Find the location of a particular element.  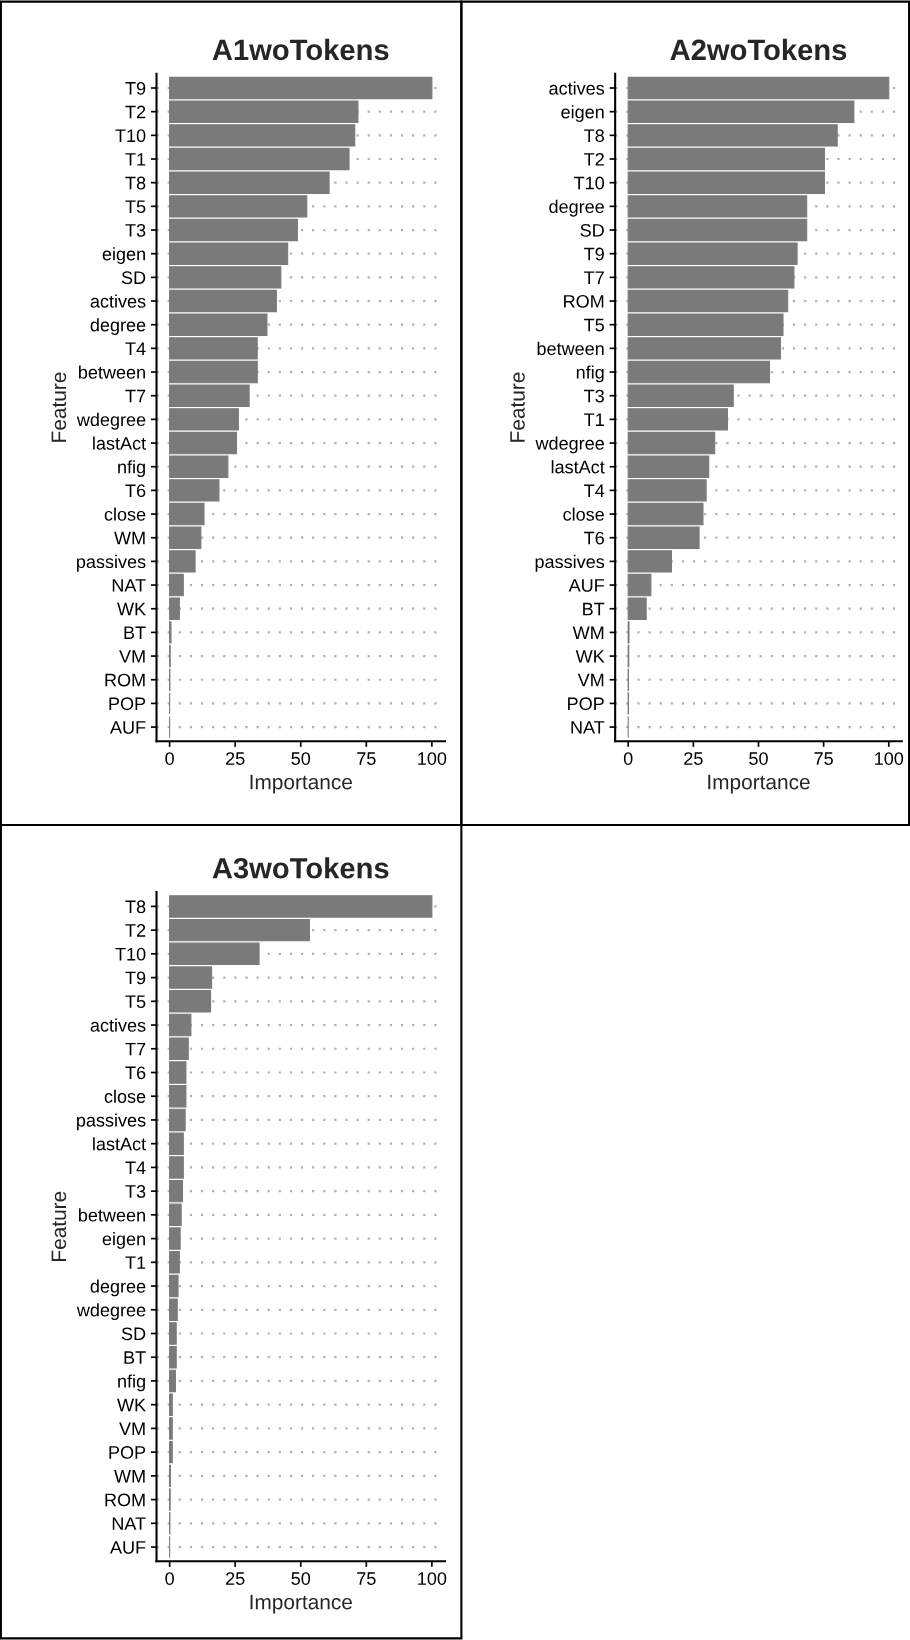

chart-title: A1woTokens is located at coordinates (300, 49).